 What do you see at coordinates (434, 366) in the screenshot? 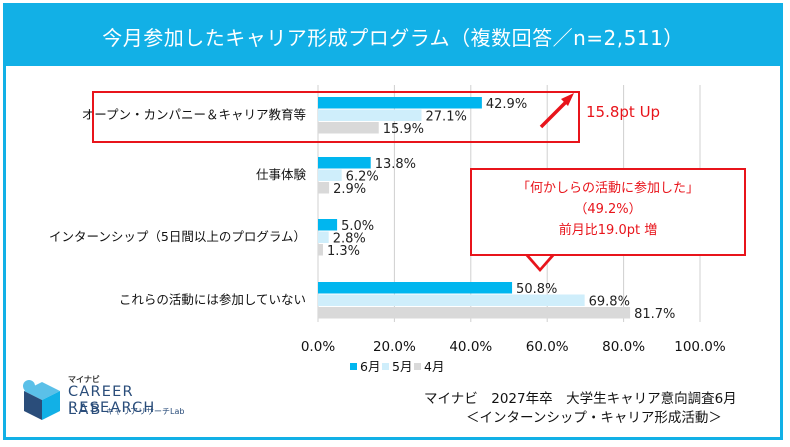
I see `legend-label: 4月` at bounding box center [434, 366].